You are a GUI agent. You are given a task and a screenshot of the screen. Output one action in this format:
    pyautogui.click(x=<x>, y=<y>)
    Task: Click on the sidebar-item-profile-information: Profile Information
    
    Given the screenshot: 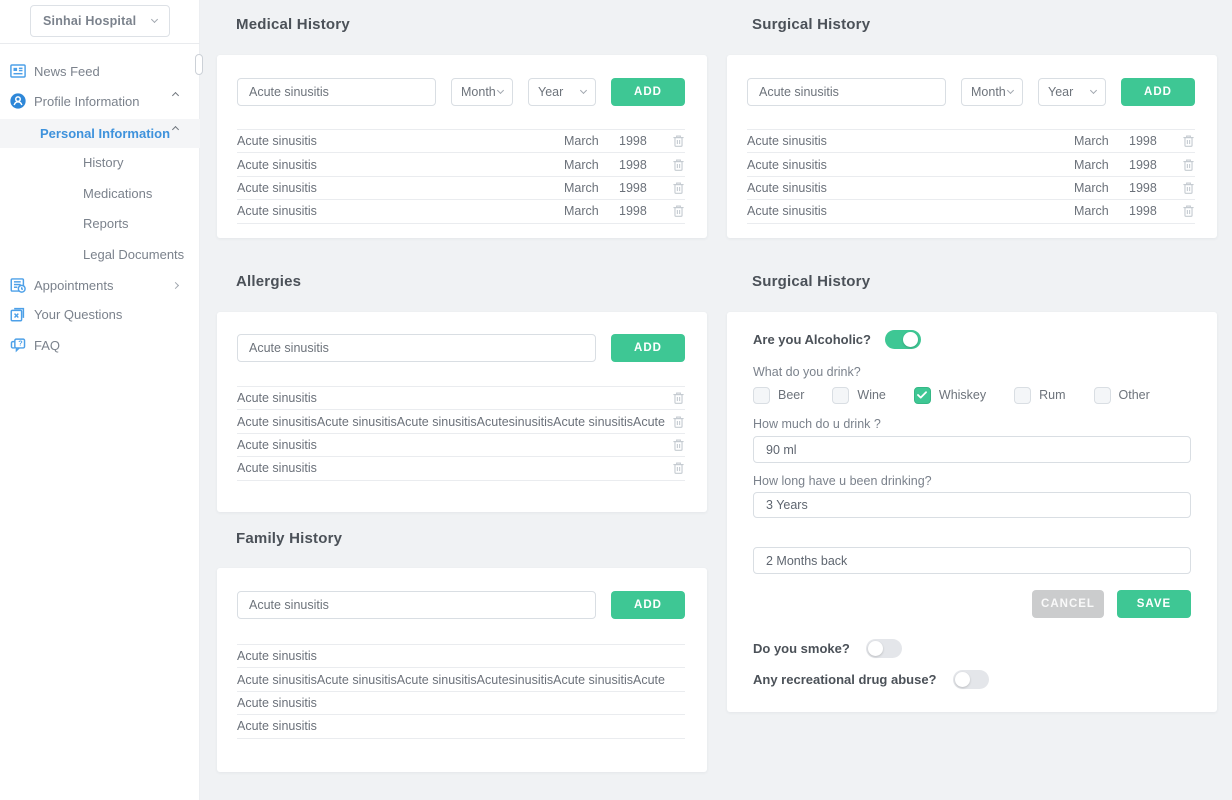 What is the action you would take?
    pyautogui.click(x=100, y=101)
    